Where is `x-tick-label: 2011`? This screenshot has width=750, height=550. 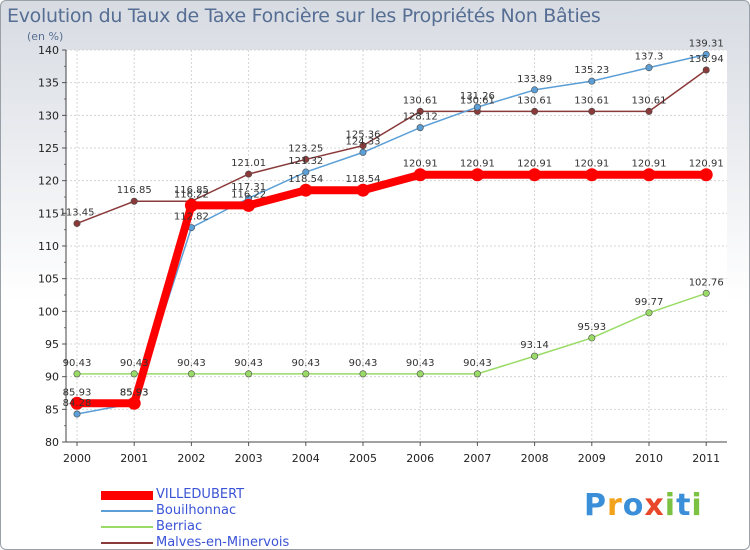 x-tick-label: 2011 is located at coordinates (706, 458).